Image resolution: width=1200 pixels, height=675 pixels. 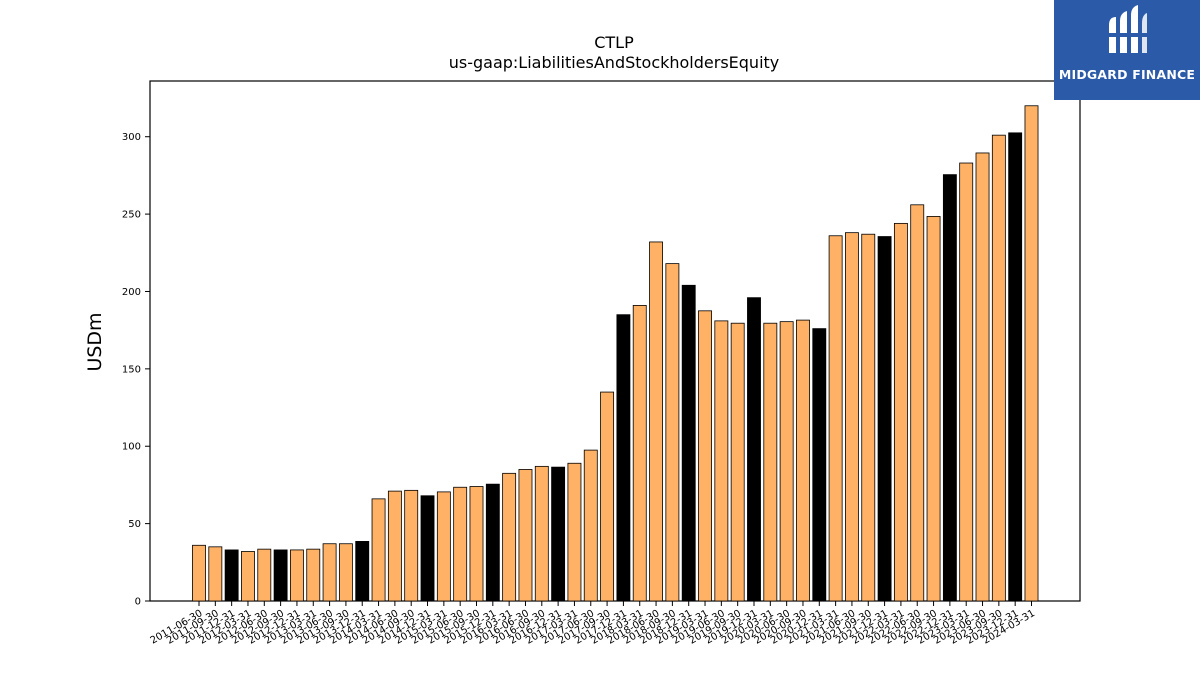 I want to click on brand-name: MIDGARD FINANCE, so click(x=1127, y=74).